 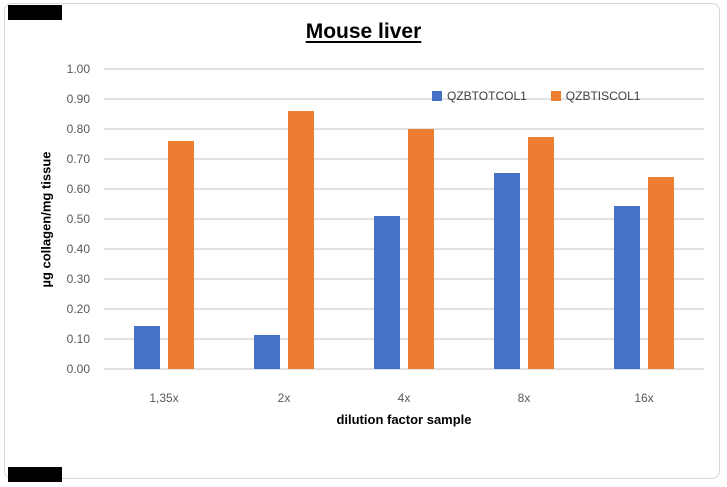 What do you see at coordinates (284, 398) in the screenshot?
I see `x-tick-label: 2x` at bounding box center [284, 398].